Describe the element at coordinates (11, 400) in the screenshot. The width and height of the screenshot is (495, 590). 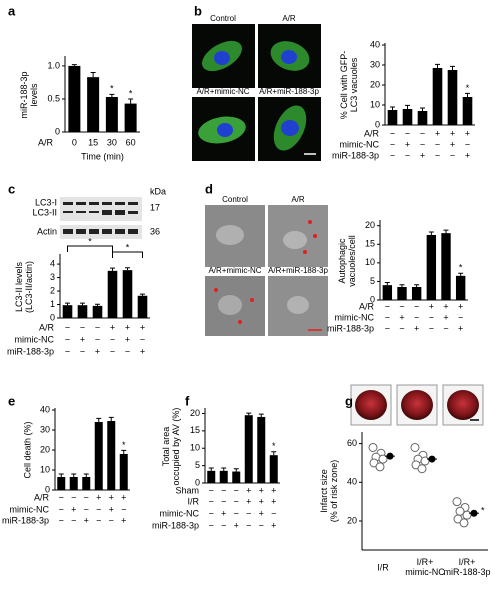
I see `panel-letter: e` at that location.